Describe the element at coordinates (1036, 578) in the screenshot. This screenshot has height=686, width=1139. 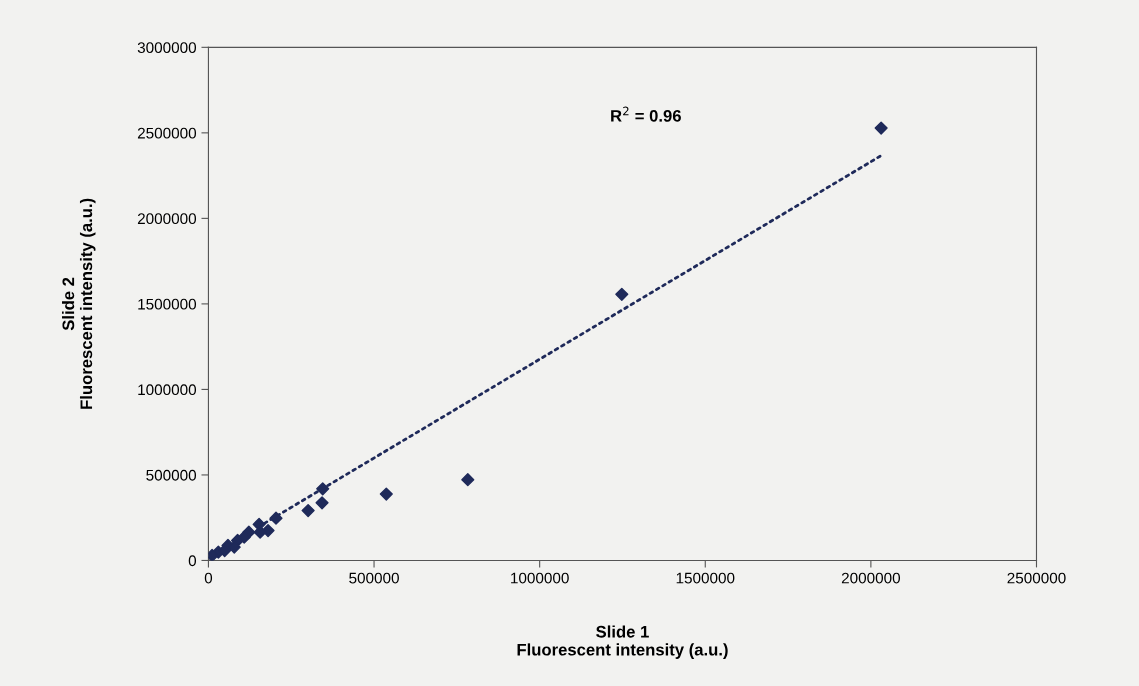
I see `x-tick-label: 2500000` at that location.